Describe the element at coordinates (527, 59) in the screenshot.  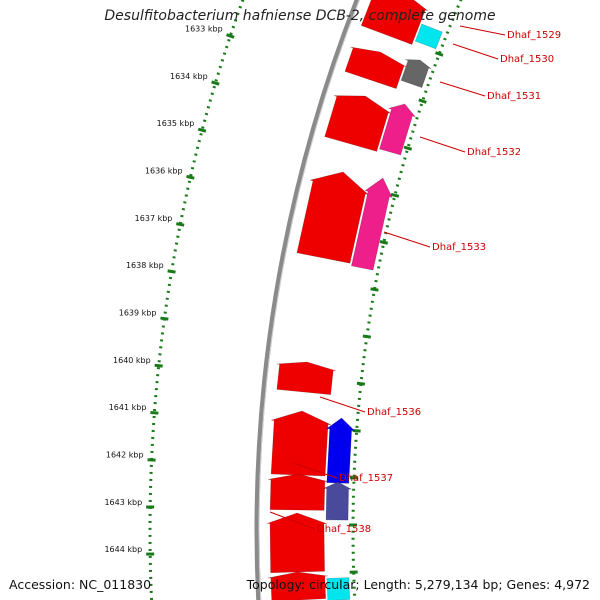
I see `gene-label: Dhaf_1530` at that location.